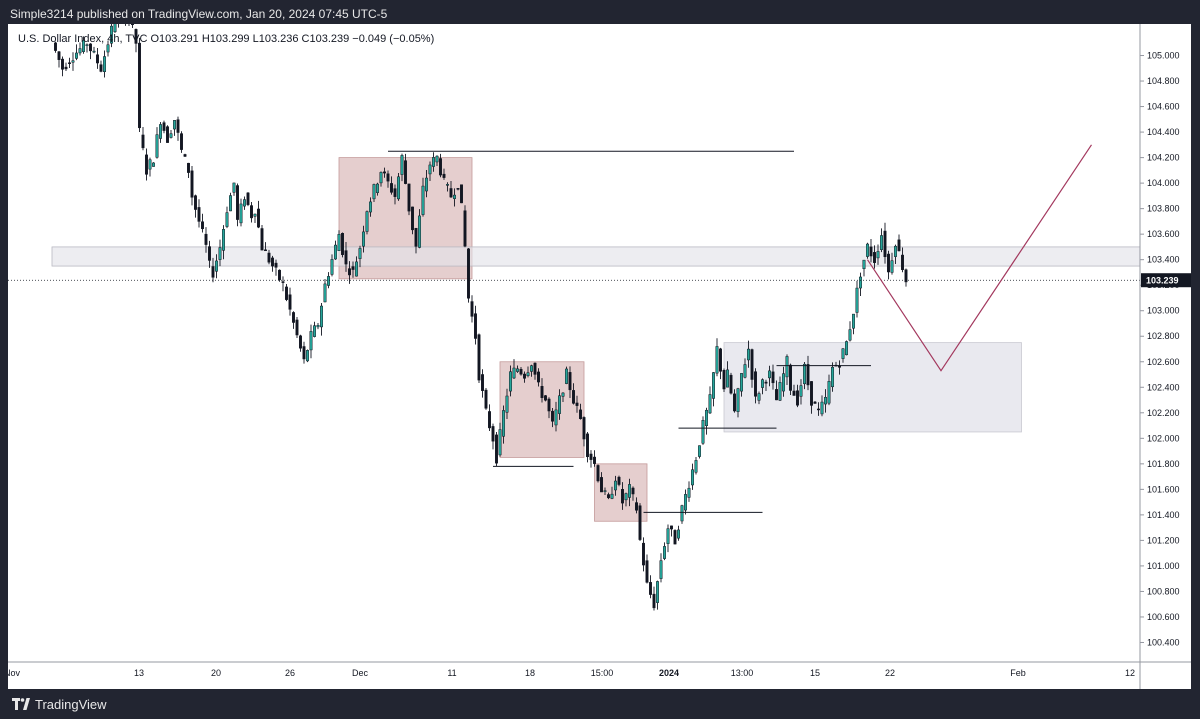 Image resolution: width=1200 pixels, height=719 pixels. Describe the element at coordinates (602, 673) in the screenshot. I see `x-tick-label-7: 15:00` at that location.